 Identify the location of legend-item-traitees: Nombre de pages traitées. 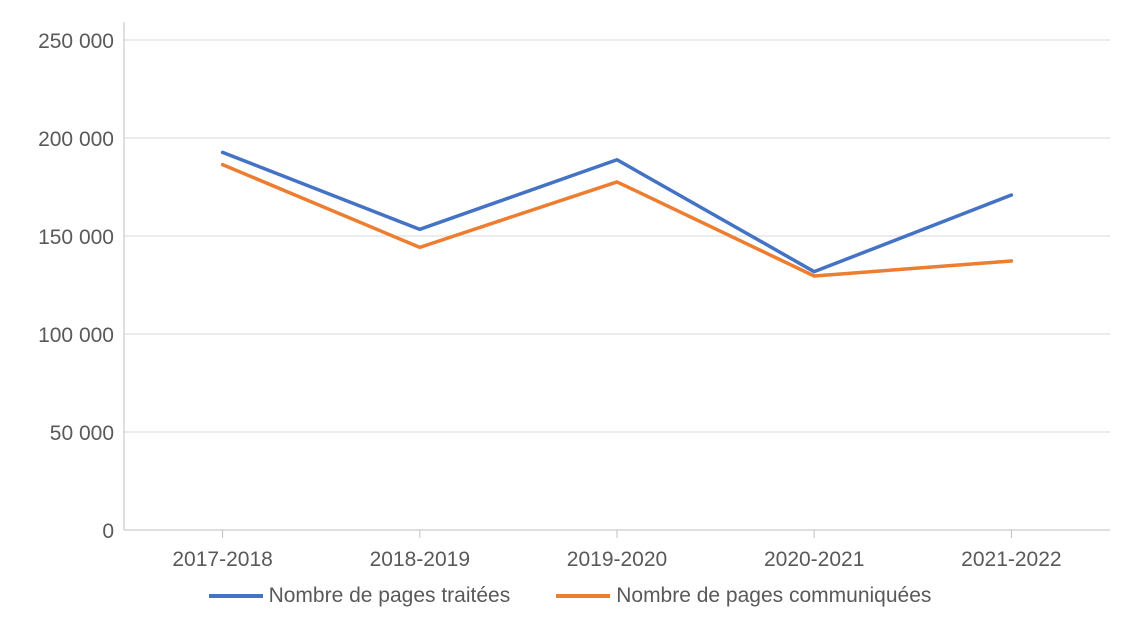
(359, 596).